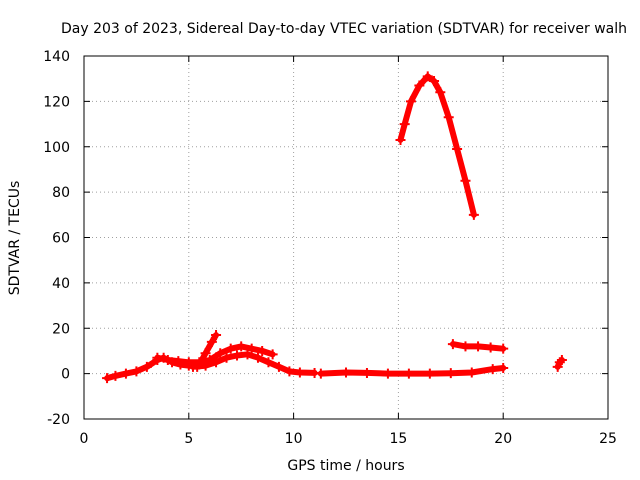 The height and width of the screenshot is (480, 640). I want to click on x-tick-label: 20, so click(503, 439).